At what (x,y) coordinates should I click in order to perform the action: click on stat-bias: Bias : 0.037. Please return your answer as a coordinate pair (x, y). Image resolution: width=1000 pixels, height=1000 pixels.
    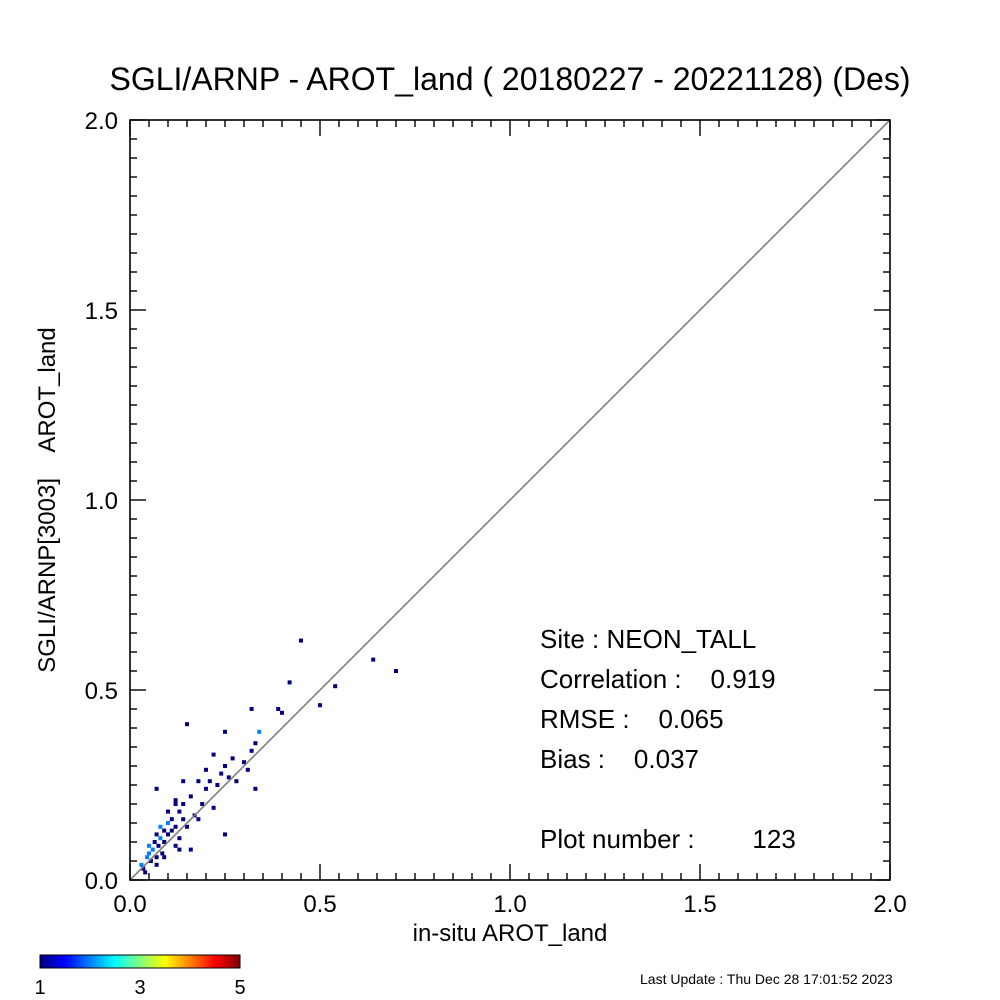
    Looking at the image, I should click on (619, 759).